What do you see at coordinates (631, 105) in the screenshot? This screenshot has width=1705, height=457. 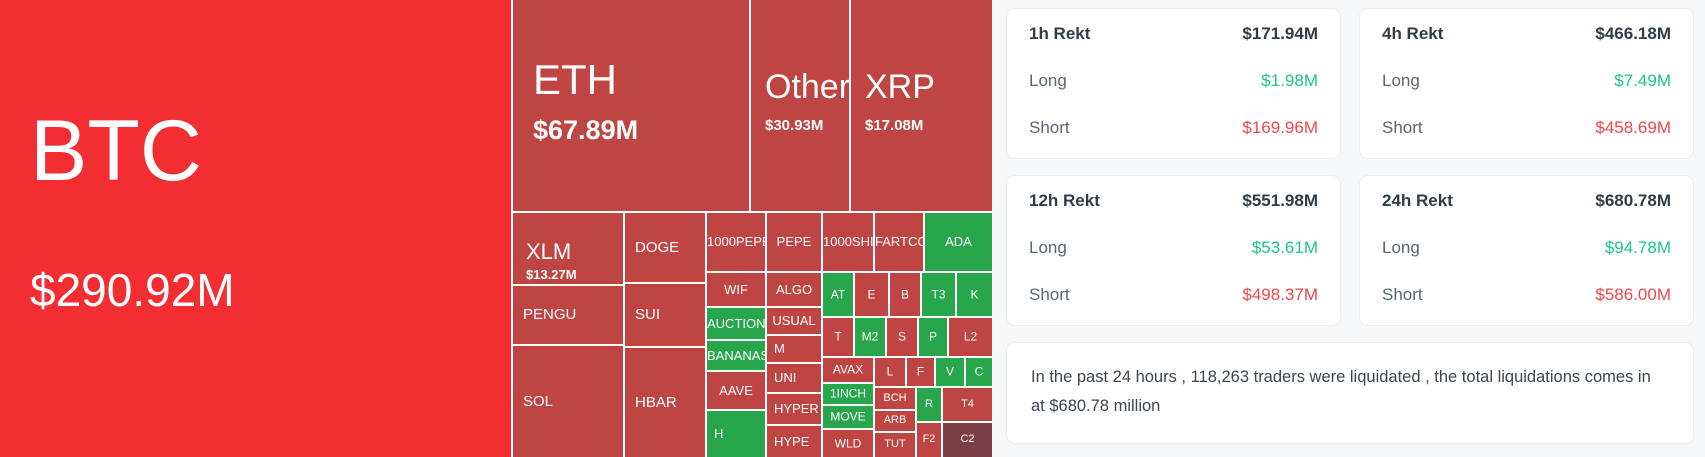 I see `treemap-cell-eth: ETH $67.89M` at bounding box center [631, 105].